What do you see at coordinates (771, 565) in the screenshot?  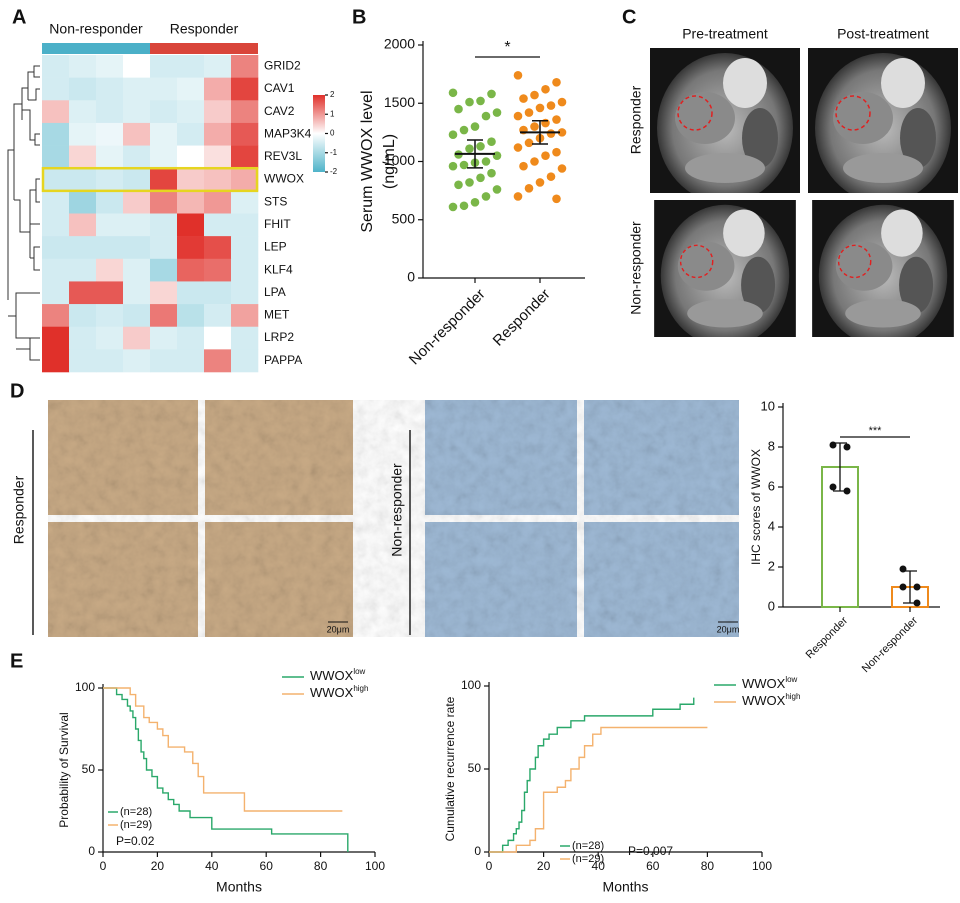 I see `y-tick-label: 2` at bounding box center [771, 565].